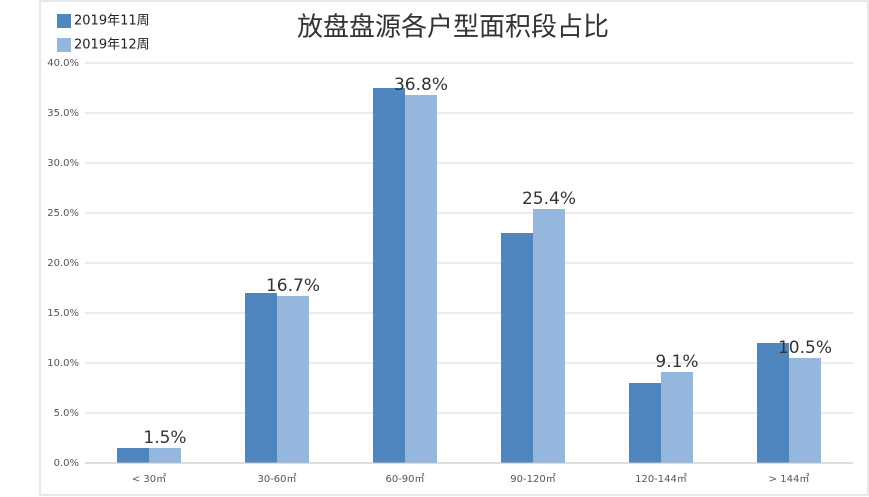  What do you see at coordinates (164, 438) in the screenshot?
I see `value-label: 1.5%` at bounding box center [164, 438].